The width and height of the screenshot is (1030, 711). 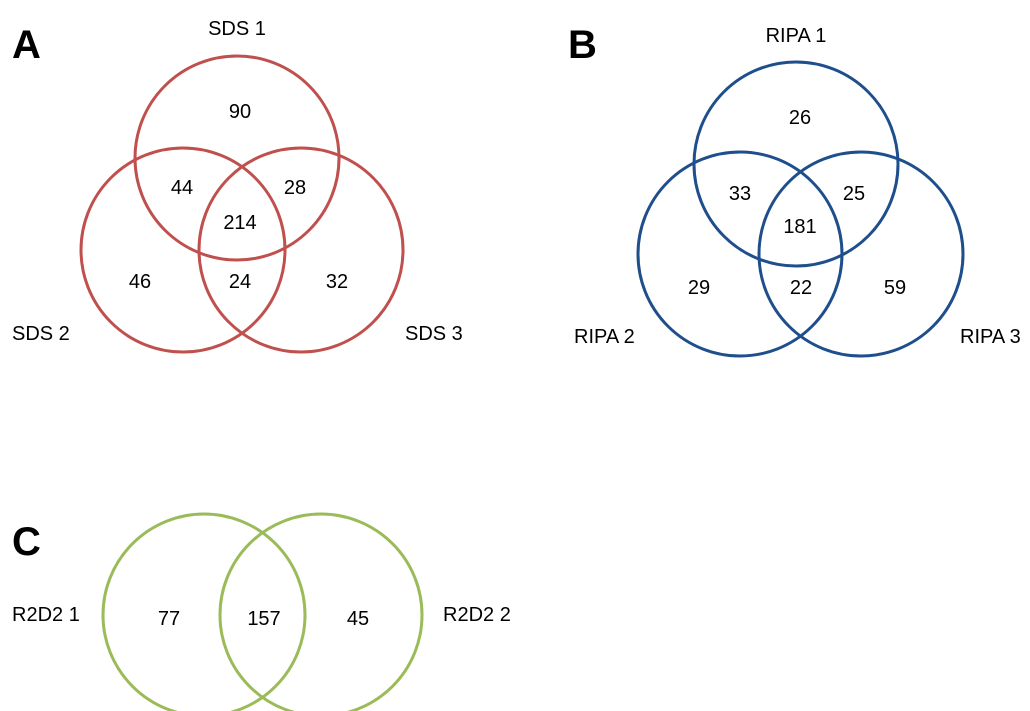 What do you see at coordinates (41, 334) in the screenshot?
I see `set-label-sds-2: SDS 2` at bounding box center [41, 334].